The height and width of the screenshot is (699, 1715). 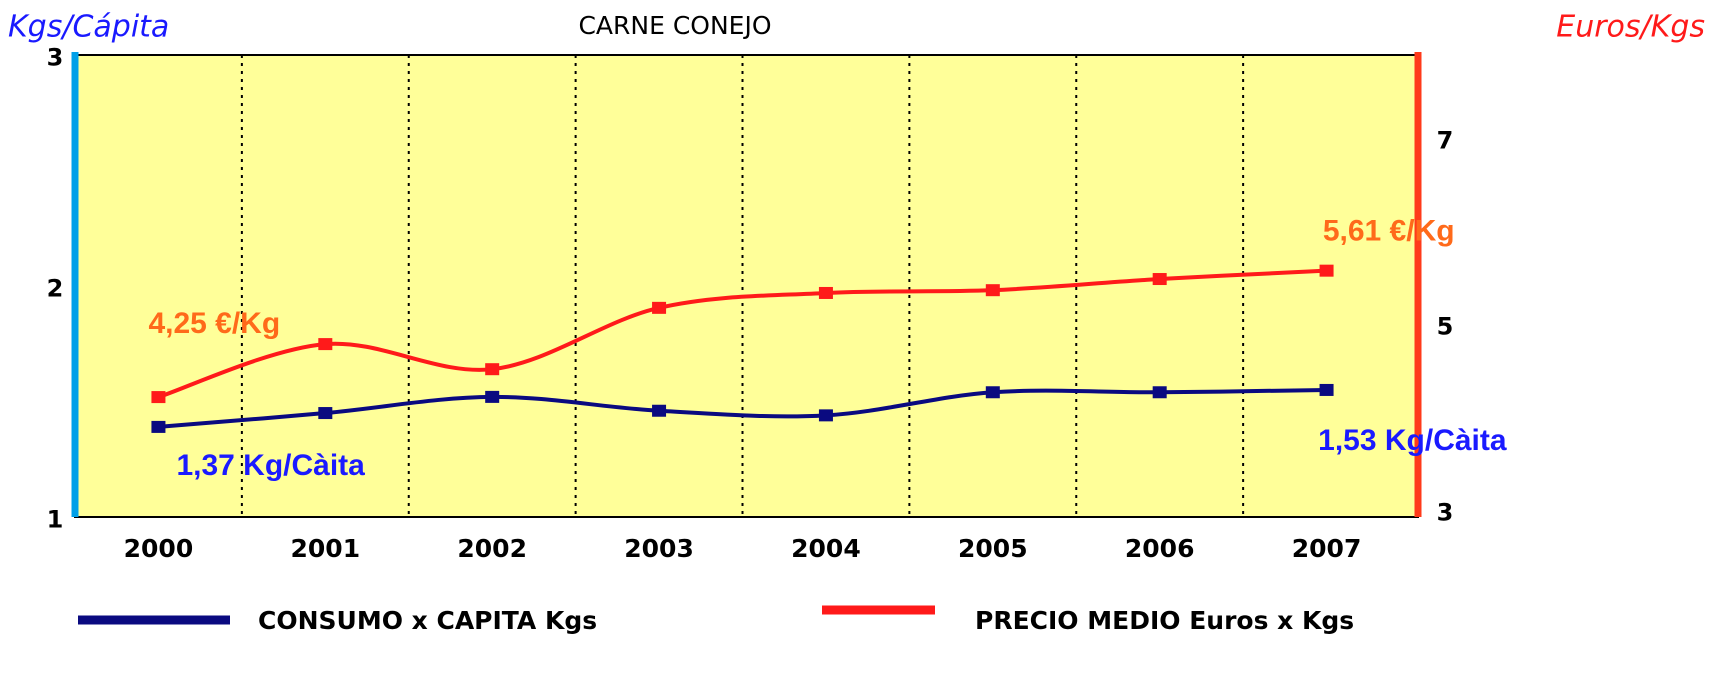 What do you see at coordinates (492, 548) in the screenshot?
I see `x-tick-label: 2002` at bounding box center [492, 548].